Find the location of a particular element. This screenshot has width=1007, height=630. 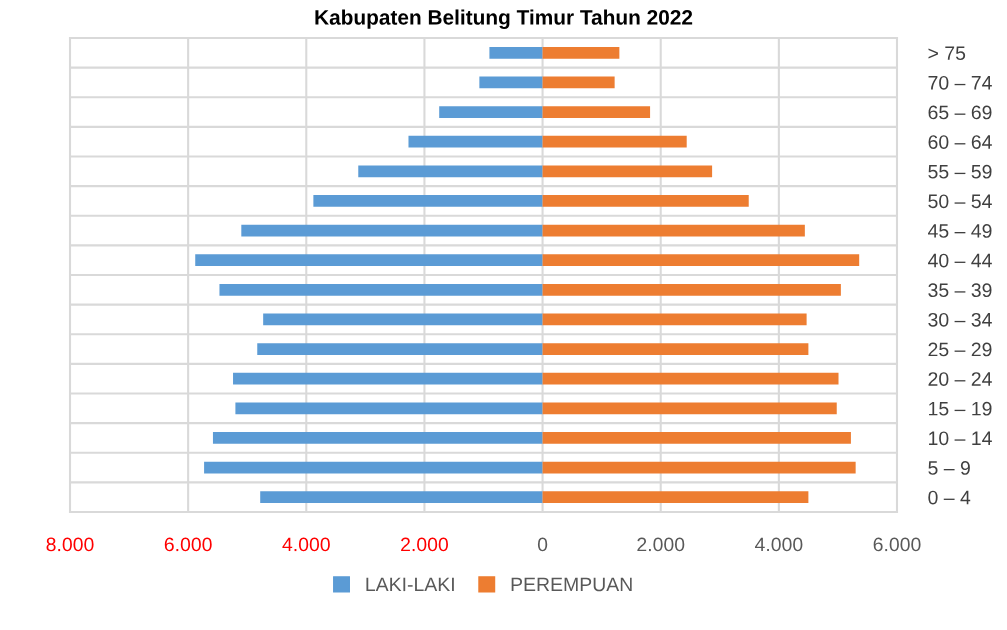

y-tick-label: 5 – 9 is located at coordinates (949, 468).